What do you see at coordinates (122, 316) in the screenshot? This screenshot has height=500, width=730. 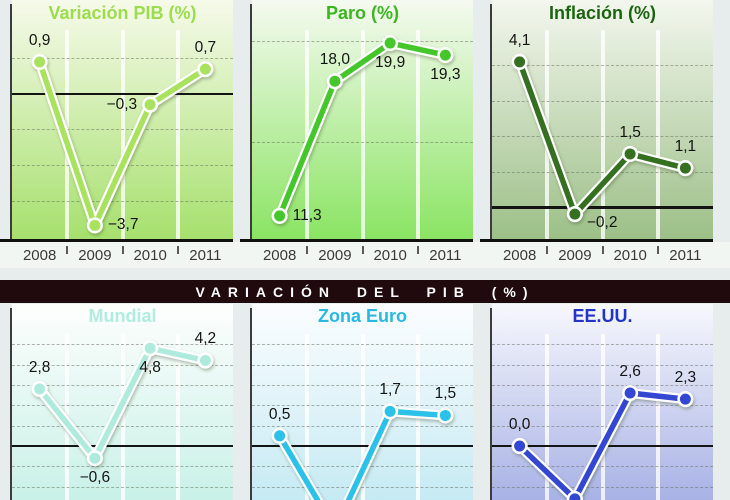 I see `chart-title-pib-mundial: Mundial` at bounding box center [122, 316].